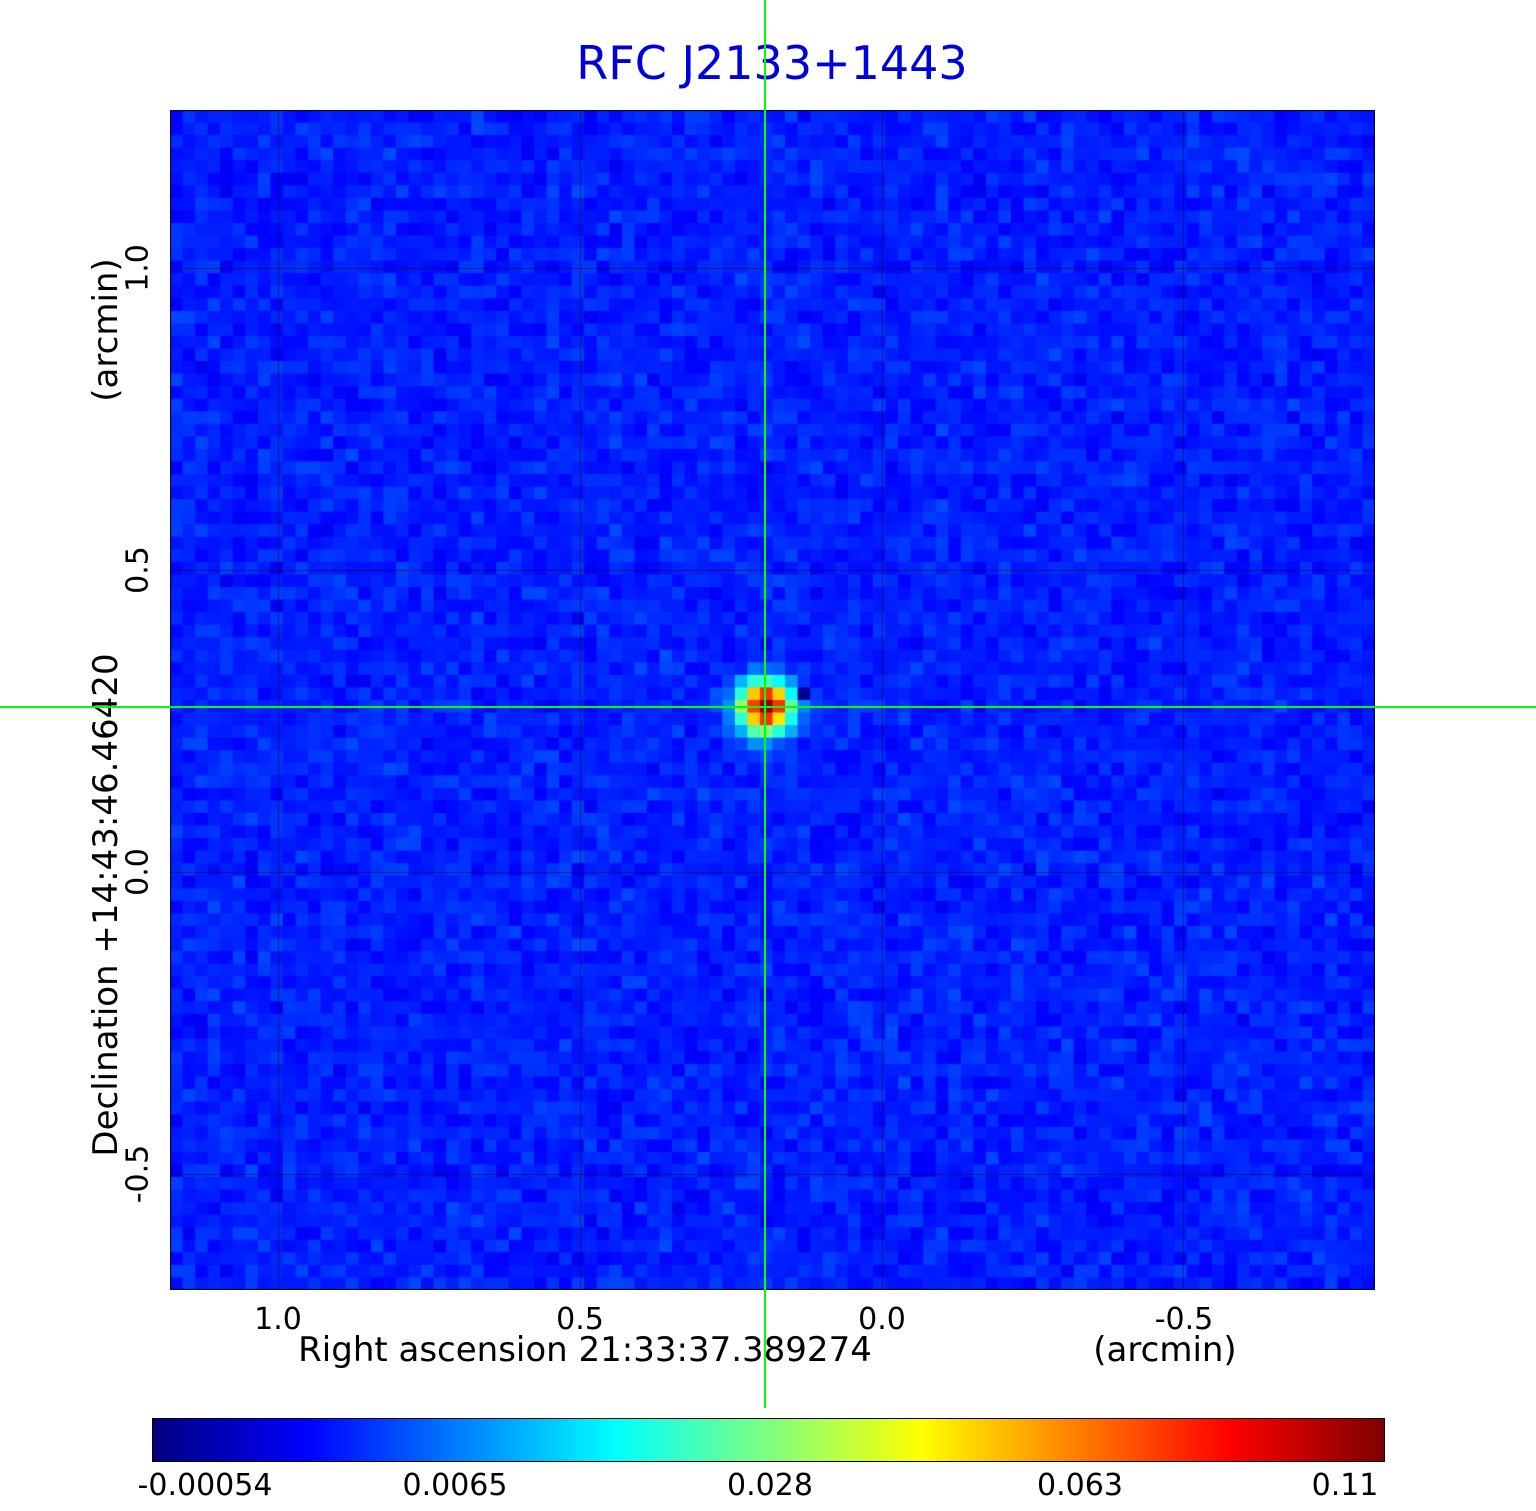 Image resolution: width=1536 pixels, height=1511 pixels. Describe the element at coordinates (585, 1350) in the screenshot. I see `x-axis-label: Right ascension 21:33:37.389274` at that location.